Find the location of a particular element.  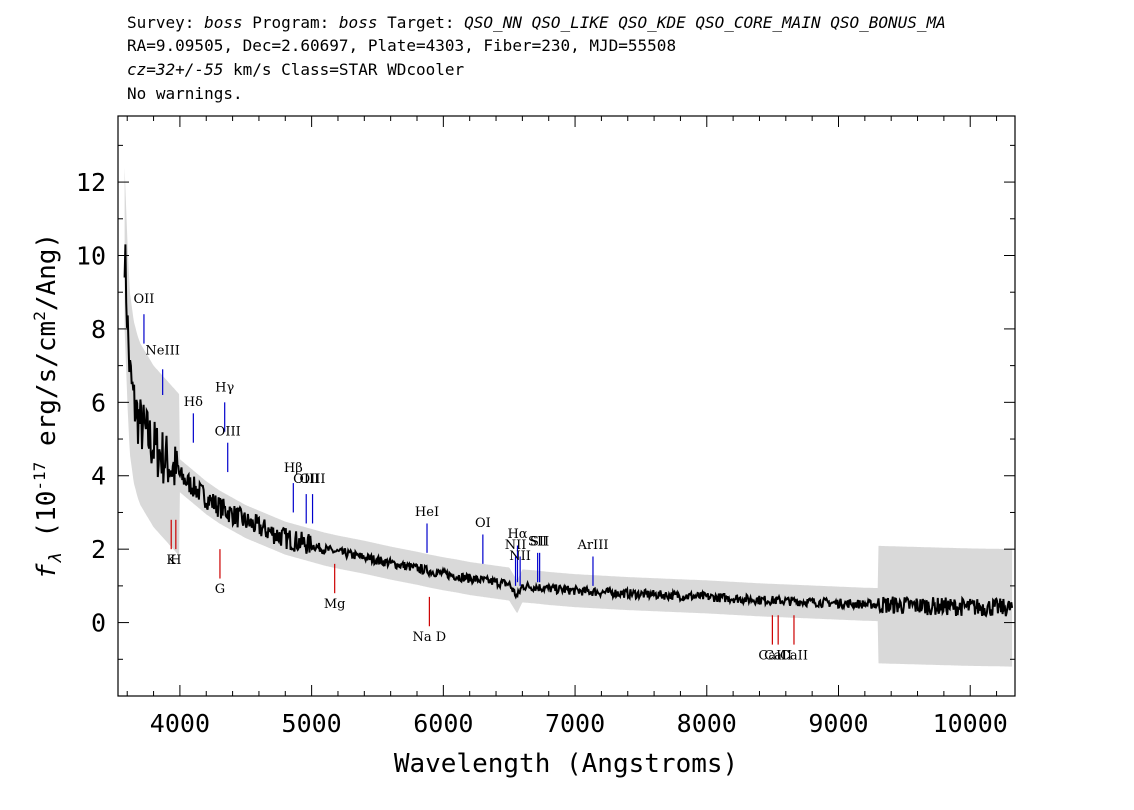

x-tick-label: 9000 is located at coordinates (838, 723).